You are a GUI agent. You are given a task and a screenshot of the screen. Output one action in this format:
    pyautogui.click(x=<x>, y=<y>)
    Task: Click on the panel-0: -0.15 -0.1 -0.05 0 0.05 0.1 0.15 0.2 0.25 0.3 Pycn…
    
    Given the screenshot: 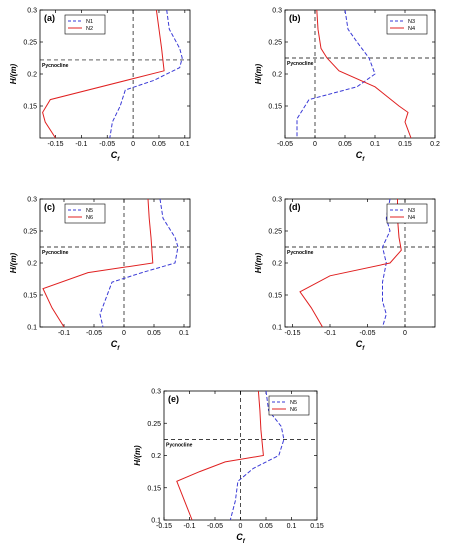 What is the action you would take?
    pyautogui.click(x=100, y=85)
    